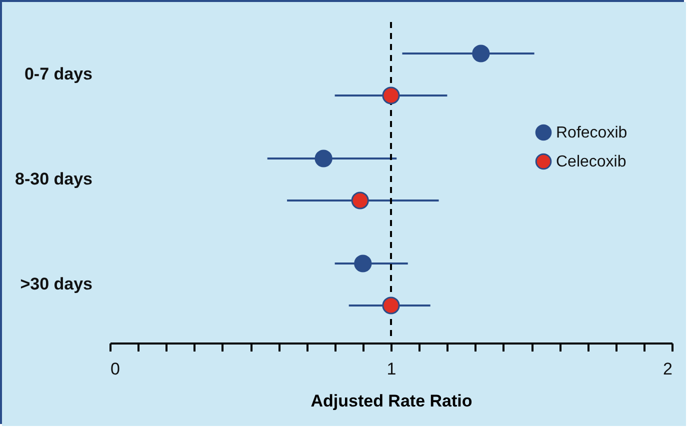  I want to click on x-tick-label: 2, so click(667, 369).